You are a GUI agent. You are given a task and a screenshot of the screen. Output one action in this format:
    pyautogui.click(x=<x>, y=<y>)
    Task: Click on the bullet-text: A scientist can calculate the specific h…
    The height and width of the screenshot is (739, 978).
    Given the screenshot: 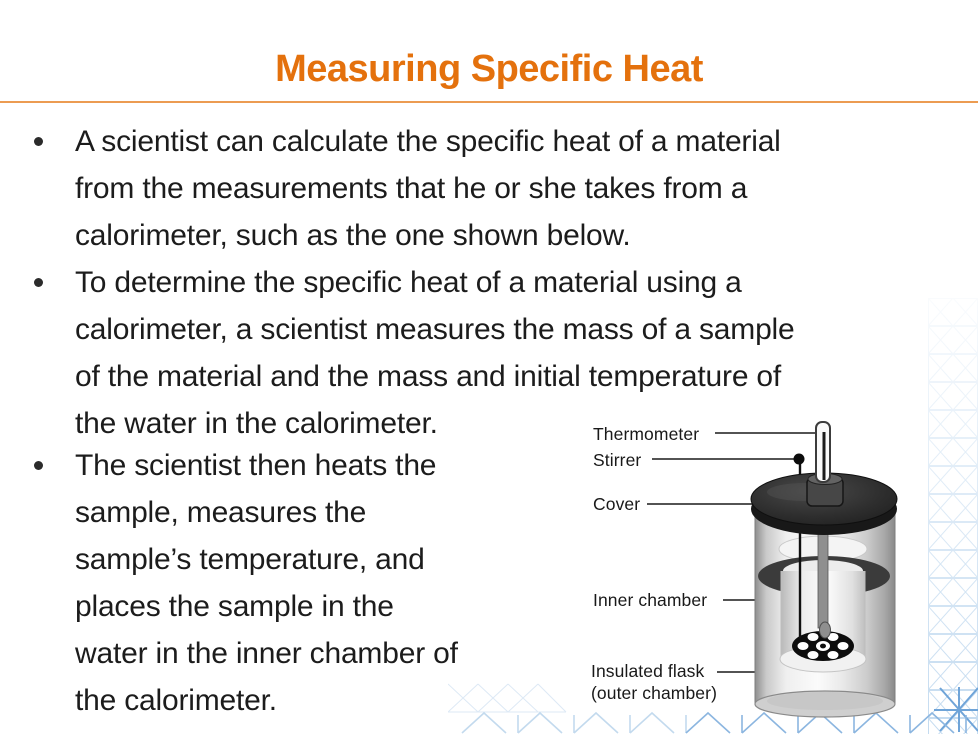 What is the action you would take?
    pyautogui.click(x=428, y=188)
    